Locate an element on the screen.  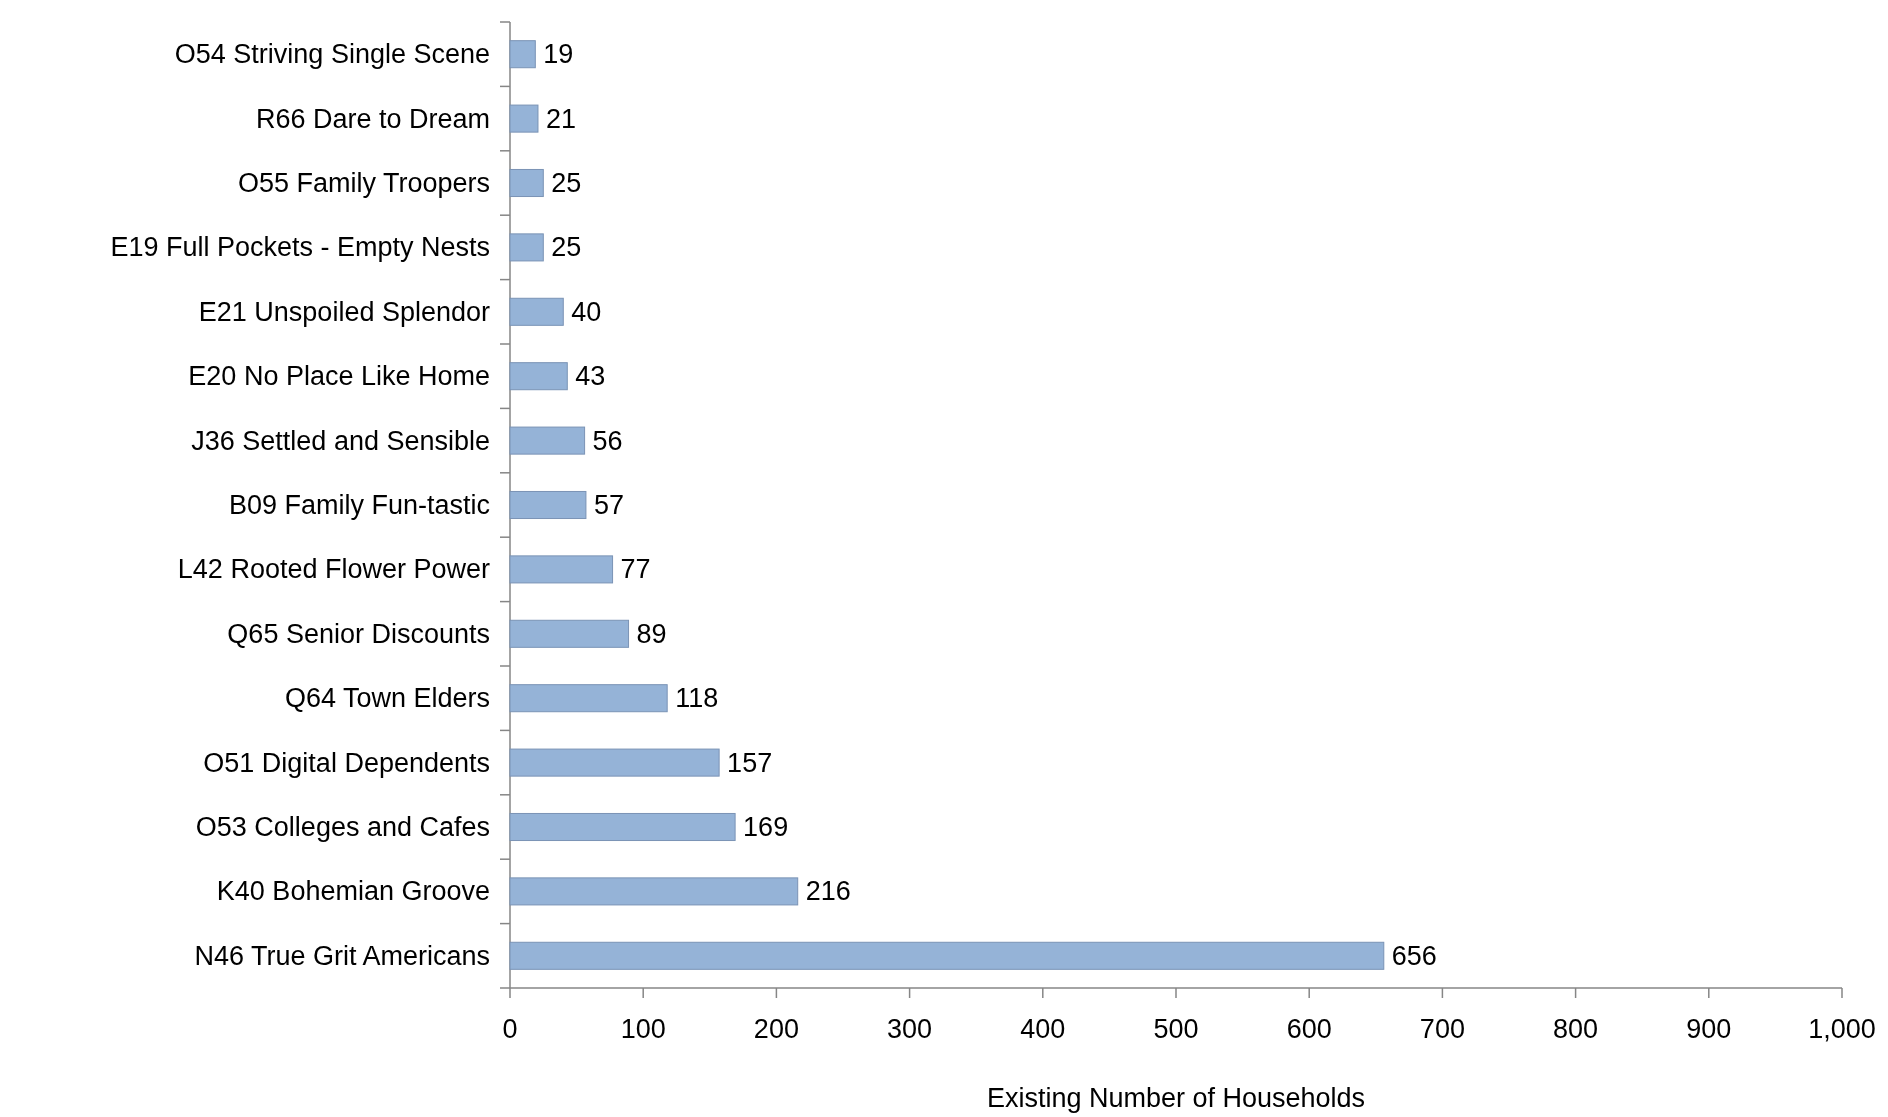
data-label: 56 is located at coordinates (607, 440).